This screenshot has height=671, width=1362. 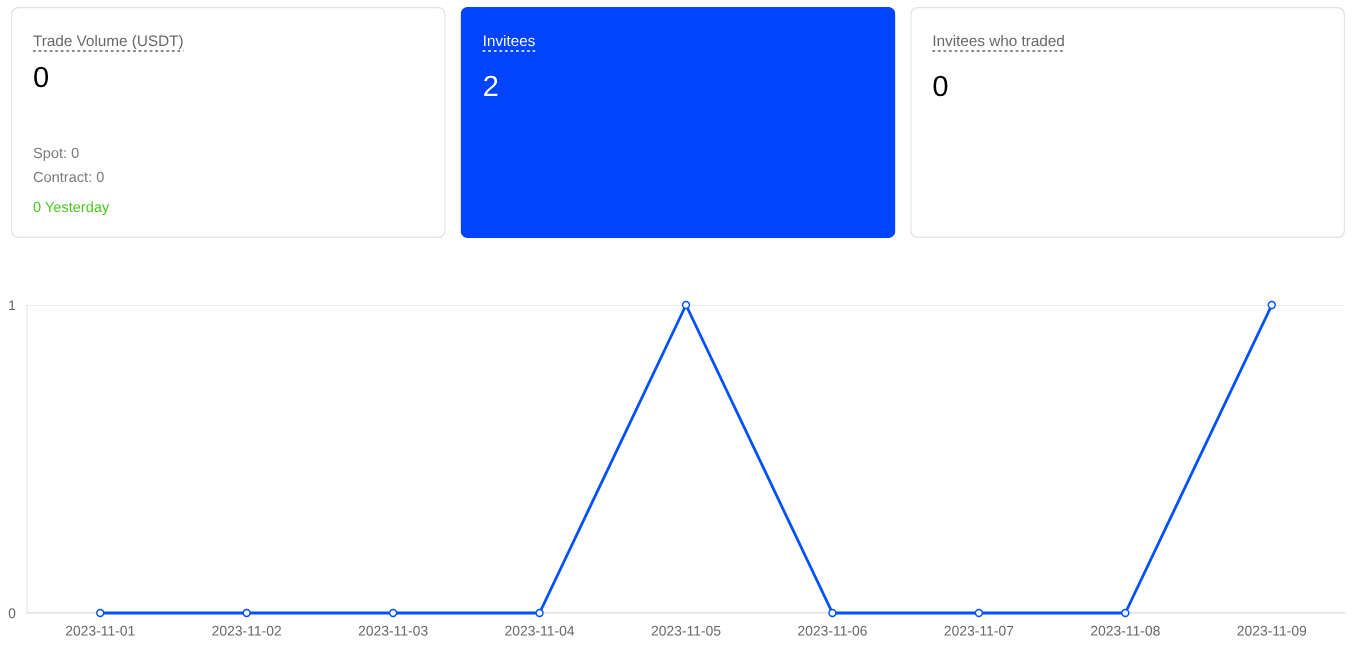 I want to click on x-tick-label: 2023-11-01, so click(x=100, y=630).